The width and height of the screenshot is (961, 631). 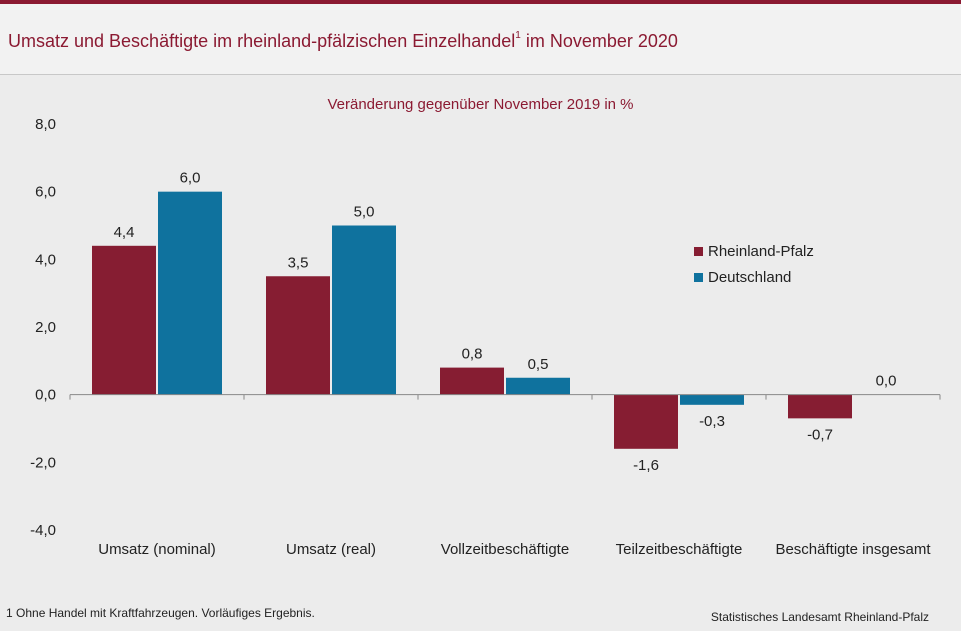 What do you see at coordinates (190, 178) in the screenshot?
I see `data-label: 6,0` at bounding box center [190, 178].